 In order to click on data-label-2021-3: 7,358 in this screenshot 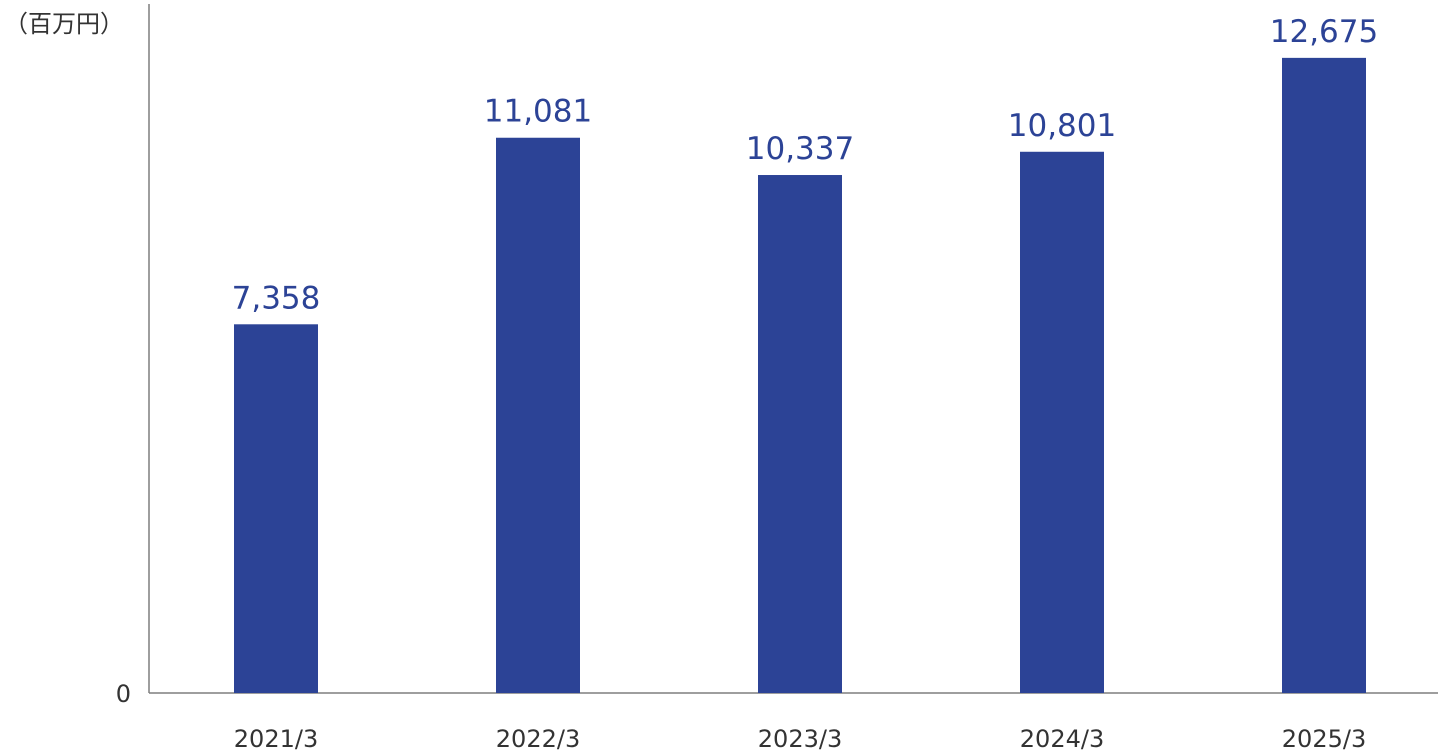, I will do `click(276, 298)`.